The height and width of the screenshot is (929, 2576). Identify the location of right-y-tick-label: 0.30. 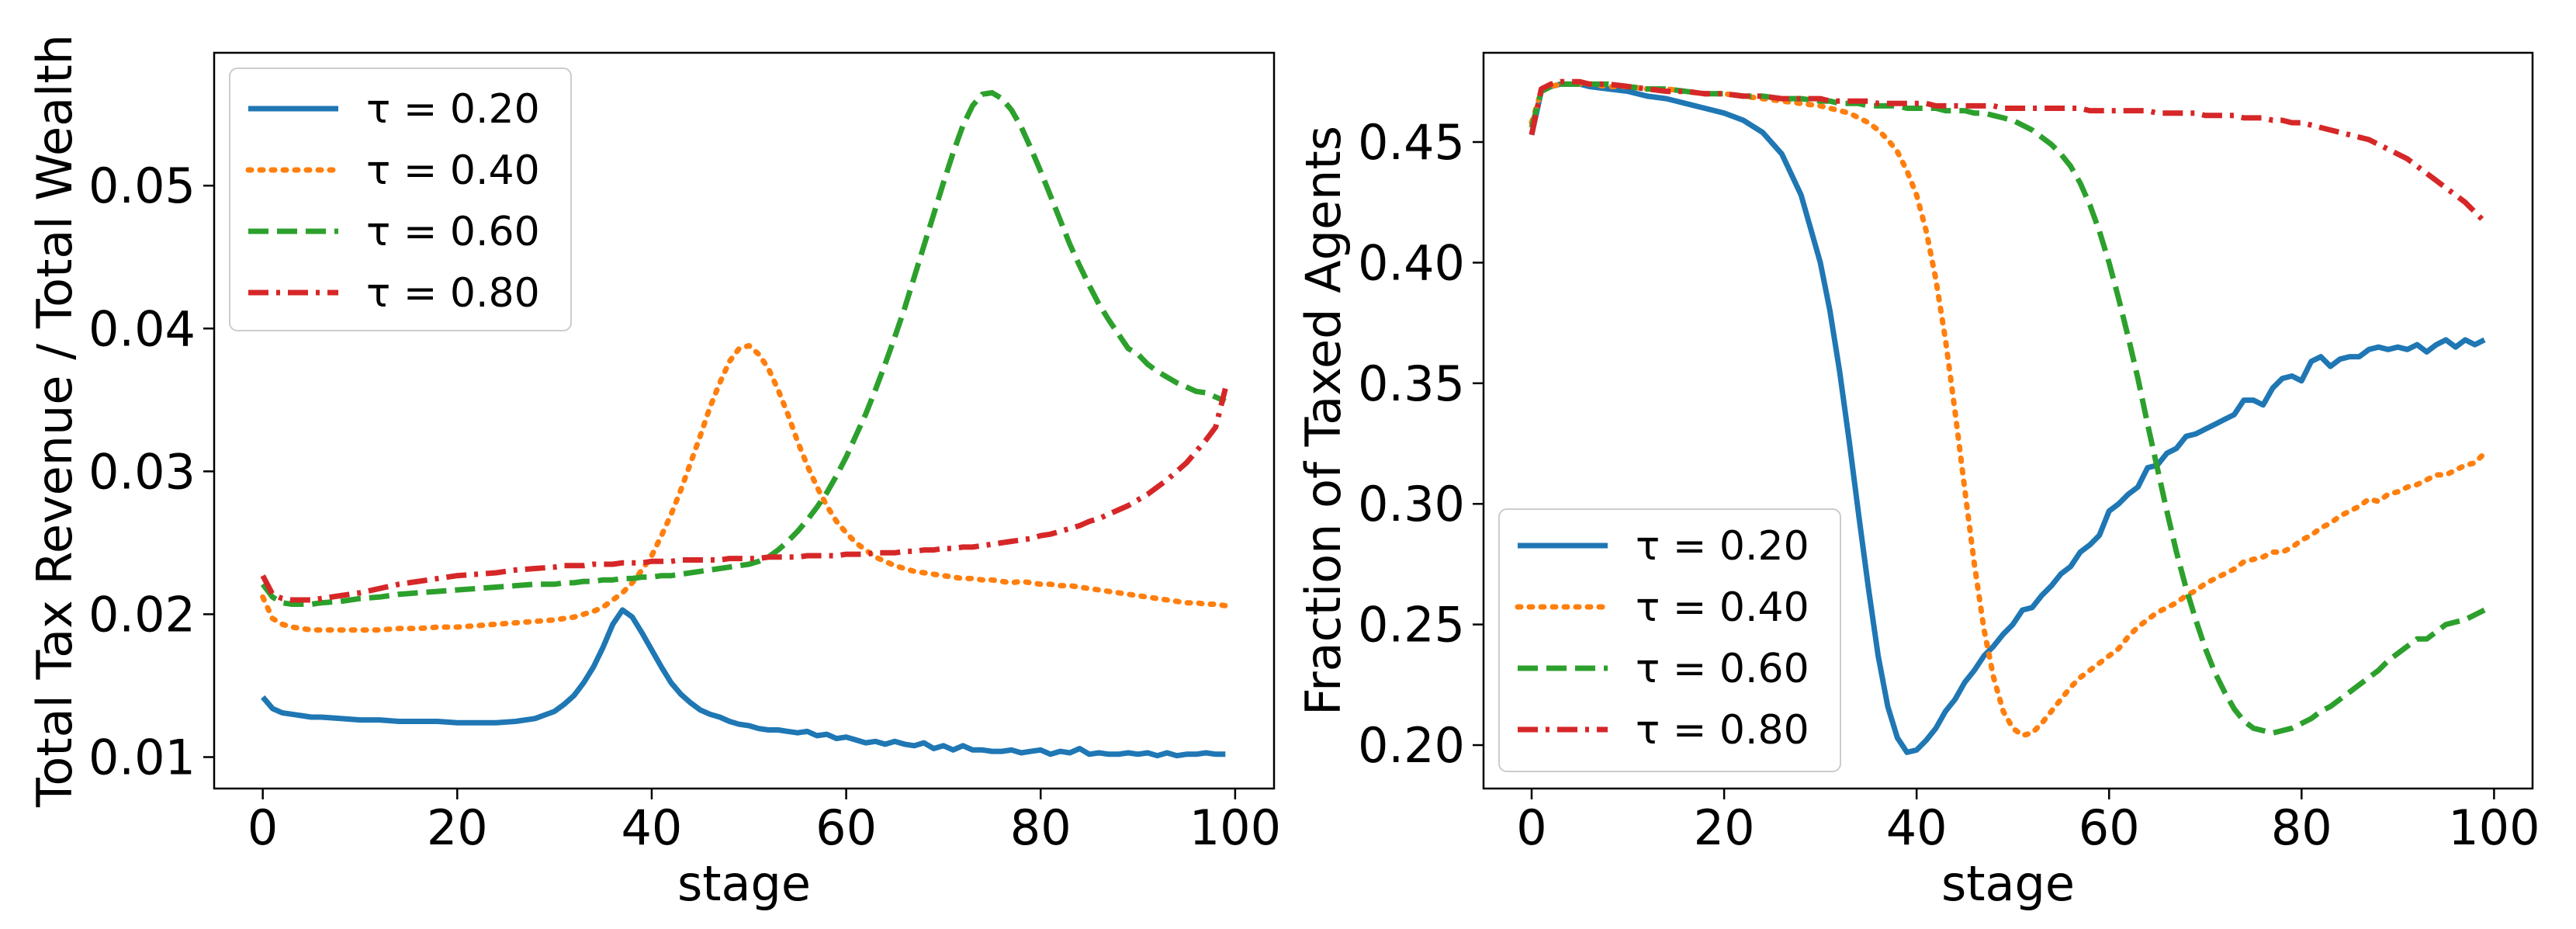
(1411, 504).